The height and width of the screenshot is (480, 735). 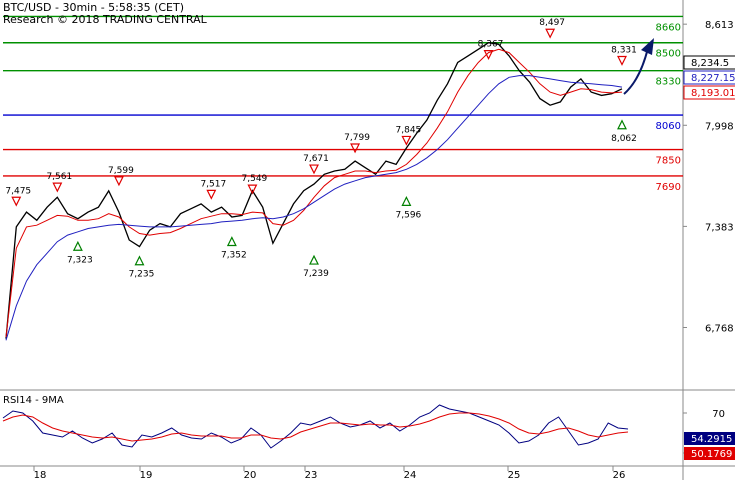 I want to click on level-label: 8060, so click(x=668, y=126).